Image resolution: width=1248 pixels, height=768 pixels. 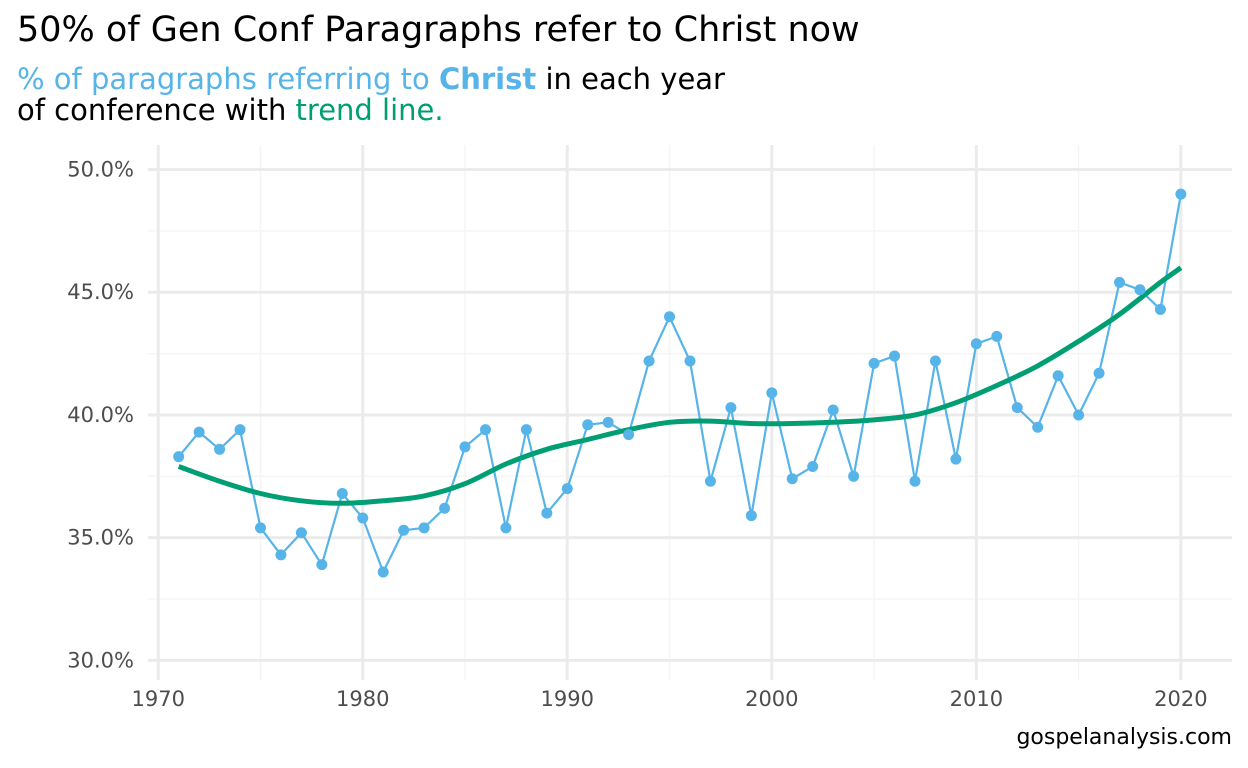 I want to click on x-tick-label: 1980, so click(x=362, y=699).